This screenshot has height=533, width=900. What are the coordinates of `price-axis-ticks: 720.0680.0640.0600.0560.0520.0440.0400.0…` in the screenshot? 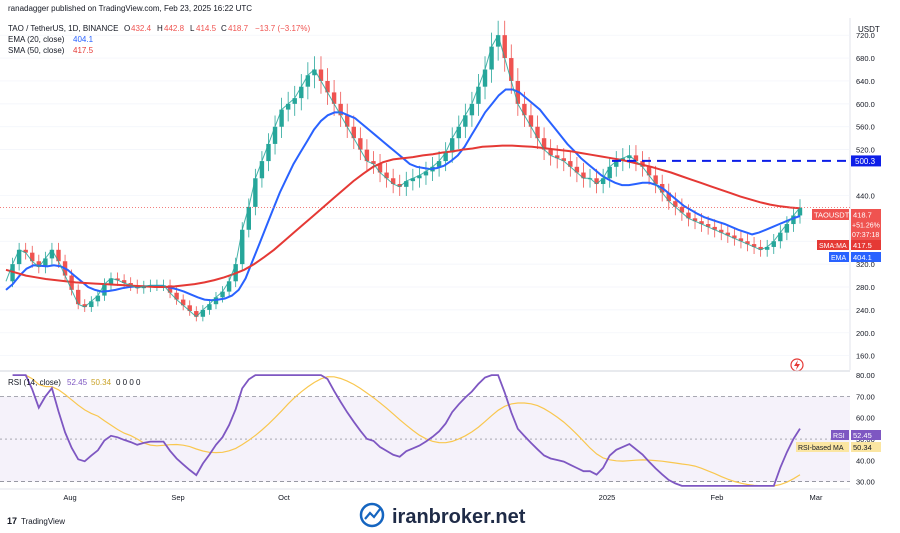 It's located at (865, 196).